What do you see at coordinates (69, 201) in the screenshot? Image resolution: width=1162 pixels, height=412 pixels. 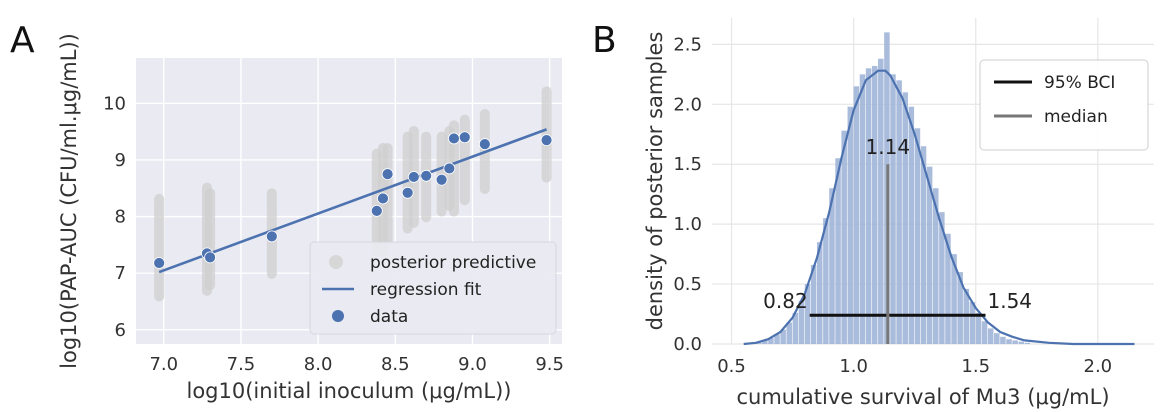 I see `y-axis-label-a: log10(PAP-AUC (CFU/ml.μg/mL))` at bounding box center [69, 201].